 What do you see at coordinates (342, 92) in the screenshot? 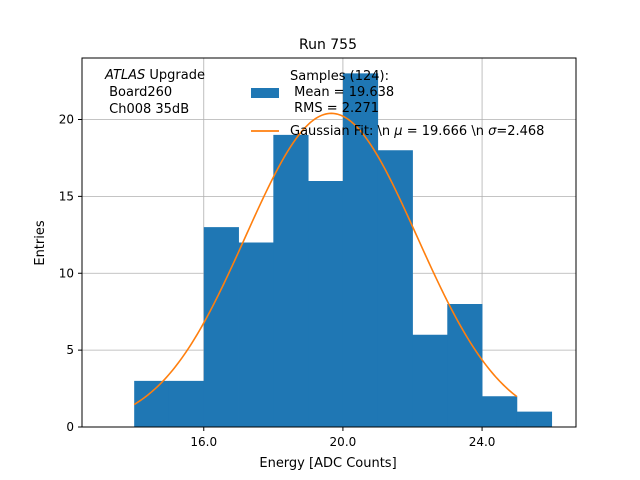
I see `legend-hist-line-2: Mean = 19.638` at bounding box center [342, 92].